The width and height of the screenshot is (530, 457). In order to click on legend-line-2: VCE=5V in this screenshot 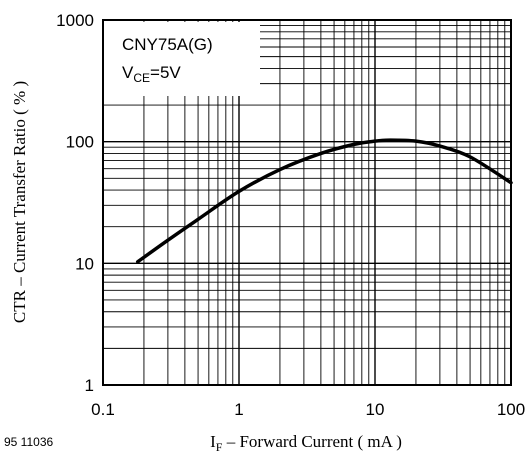, I will do `click(151, 74)`.